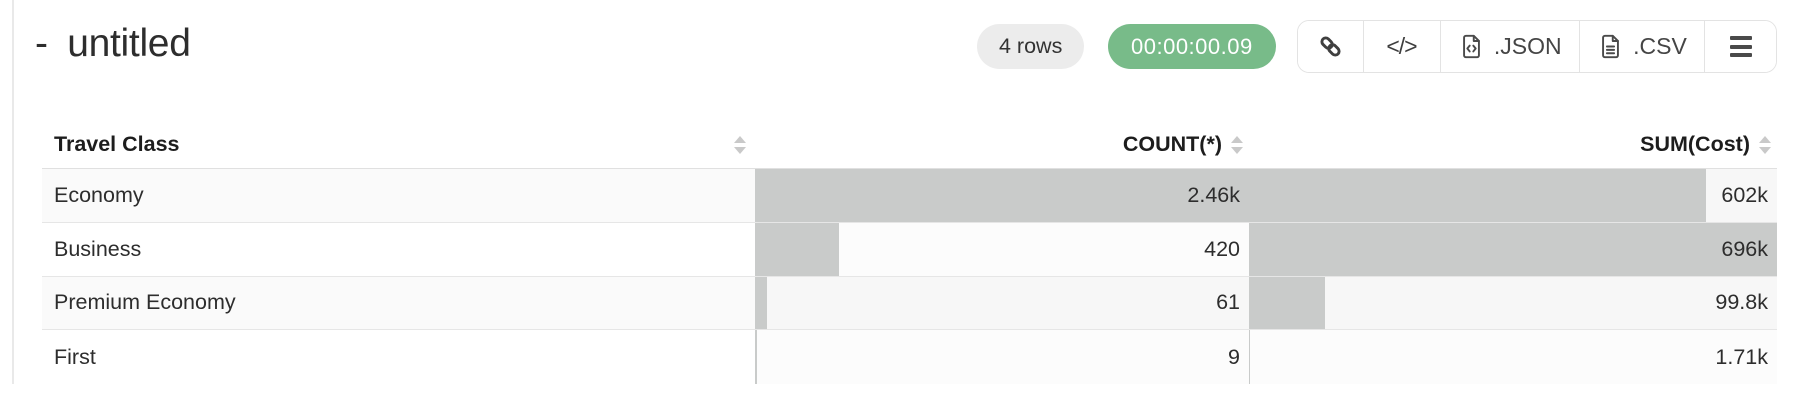 The height and width of the screenshot is (400, 1816). Describe the element at coordinates (13, 192) in the screenshot. I see `panel-left-border` at that location.